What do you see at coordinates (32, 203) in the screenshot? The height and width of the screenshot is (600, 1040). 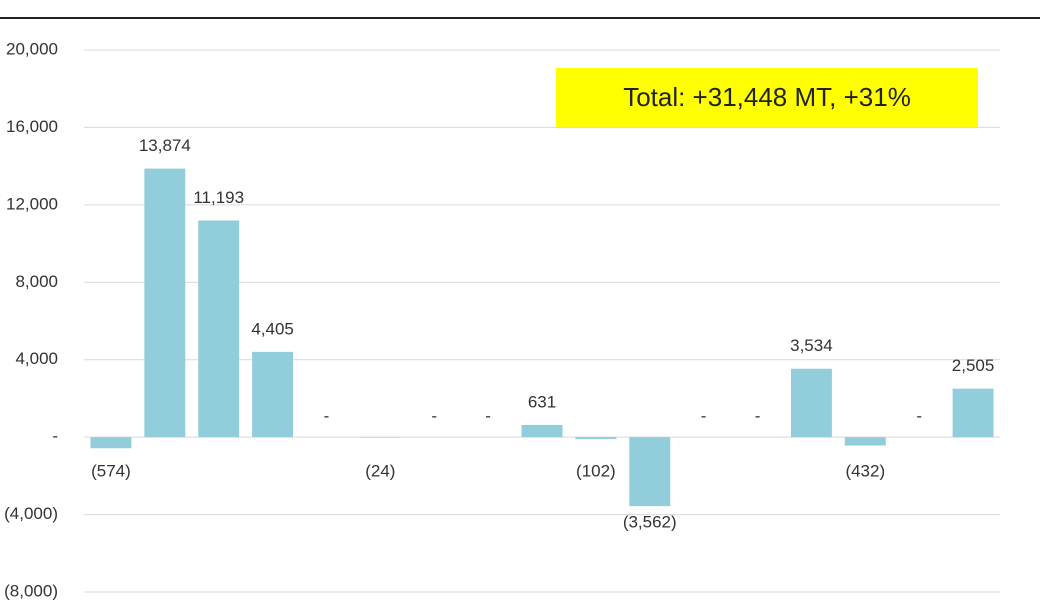 I see `y-tick-label: 12,000` at bounding box center [32, 203].